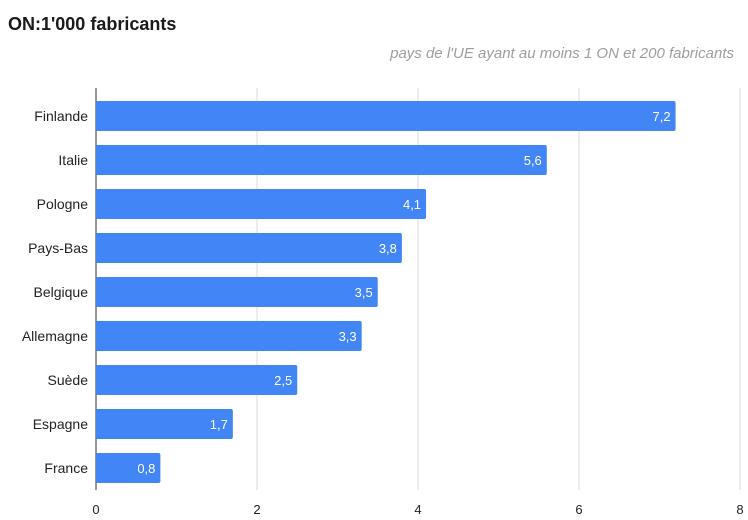 This screenshot has height=520, width=748. What do you see at coordinates (283, 380) in the screenshot?
I see `data-label: 2,5` at bounding box center [283, 380].